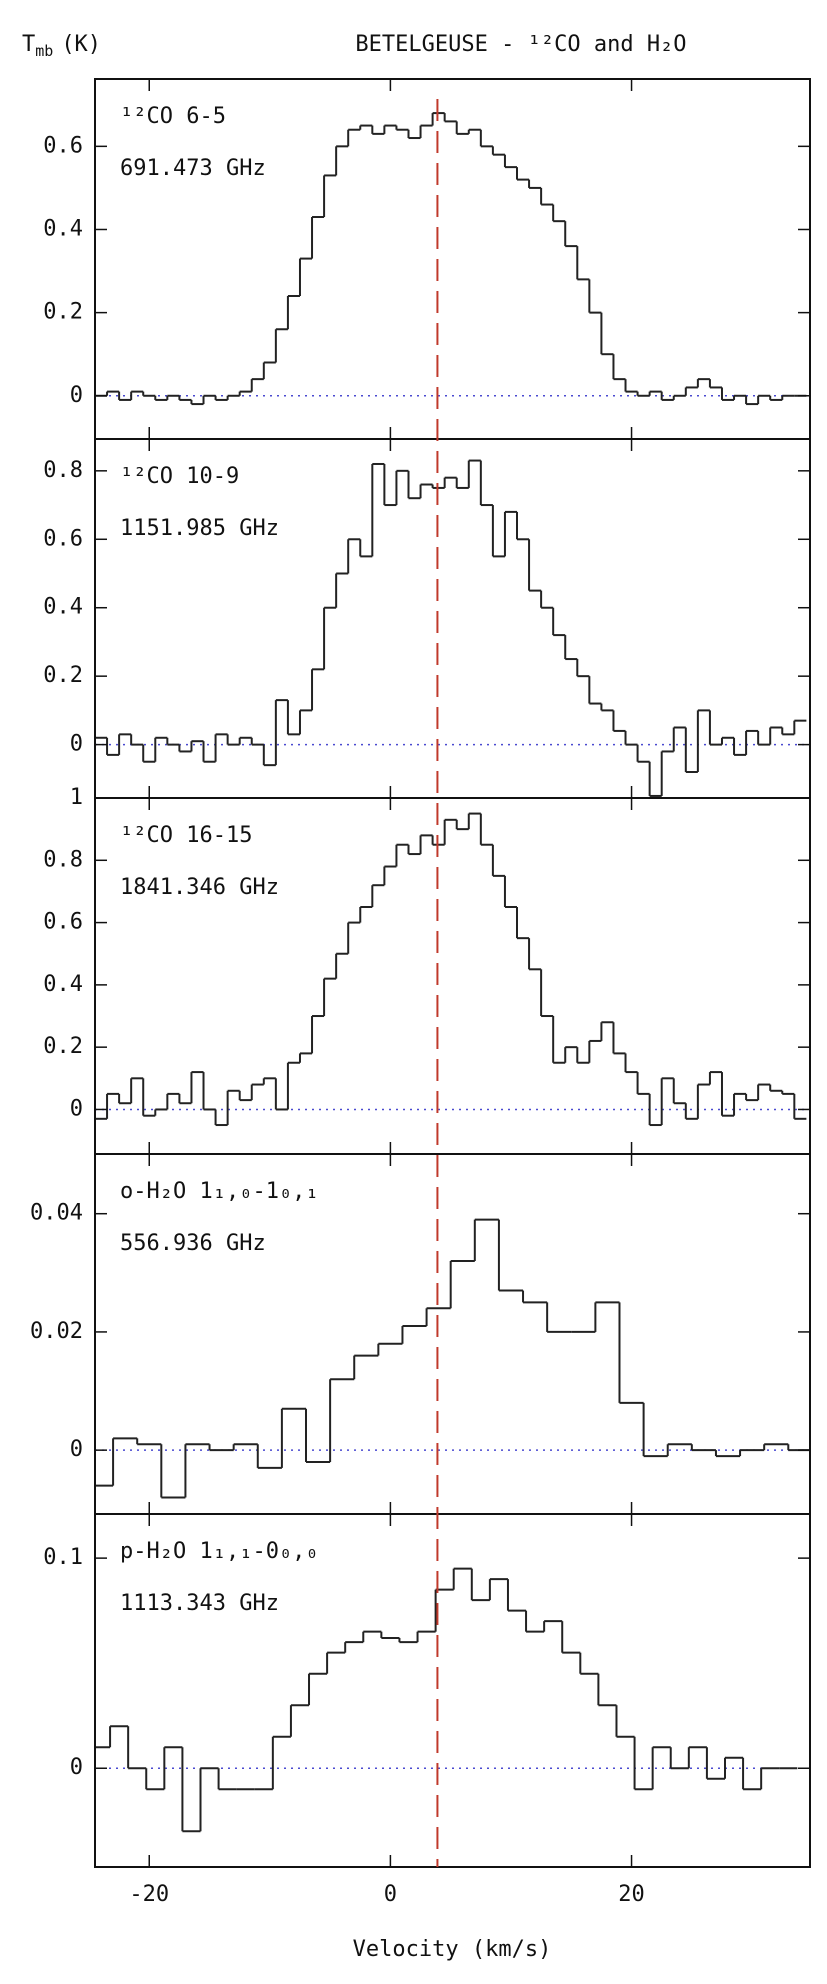 This screenshot has height=1984, width=827. Describe the element at coordinates (199, 887) in the screenshot. I see `panel-frequency: 1841.346 GHz` at that location.